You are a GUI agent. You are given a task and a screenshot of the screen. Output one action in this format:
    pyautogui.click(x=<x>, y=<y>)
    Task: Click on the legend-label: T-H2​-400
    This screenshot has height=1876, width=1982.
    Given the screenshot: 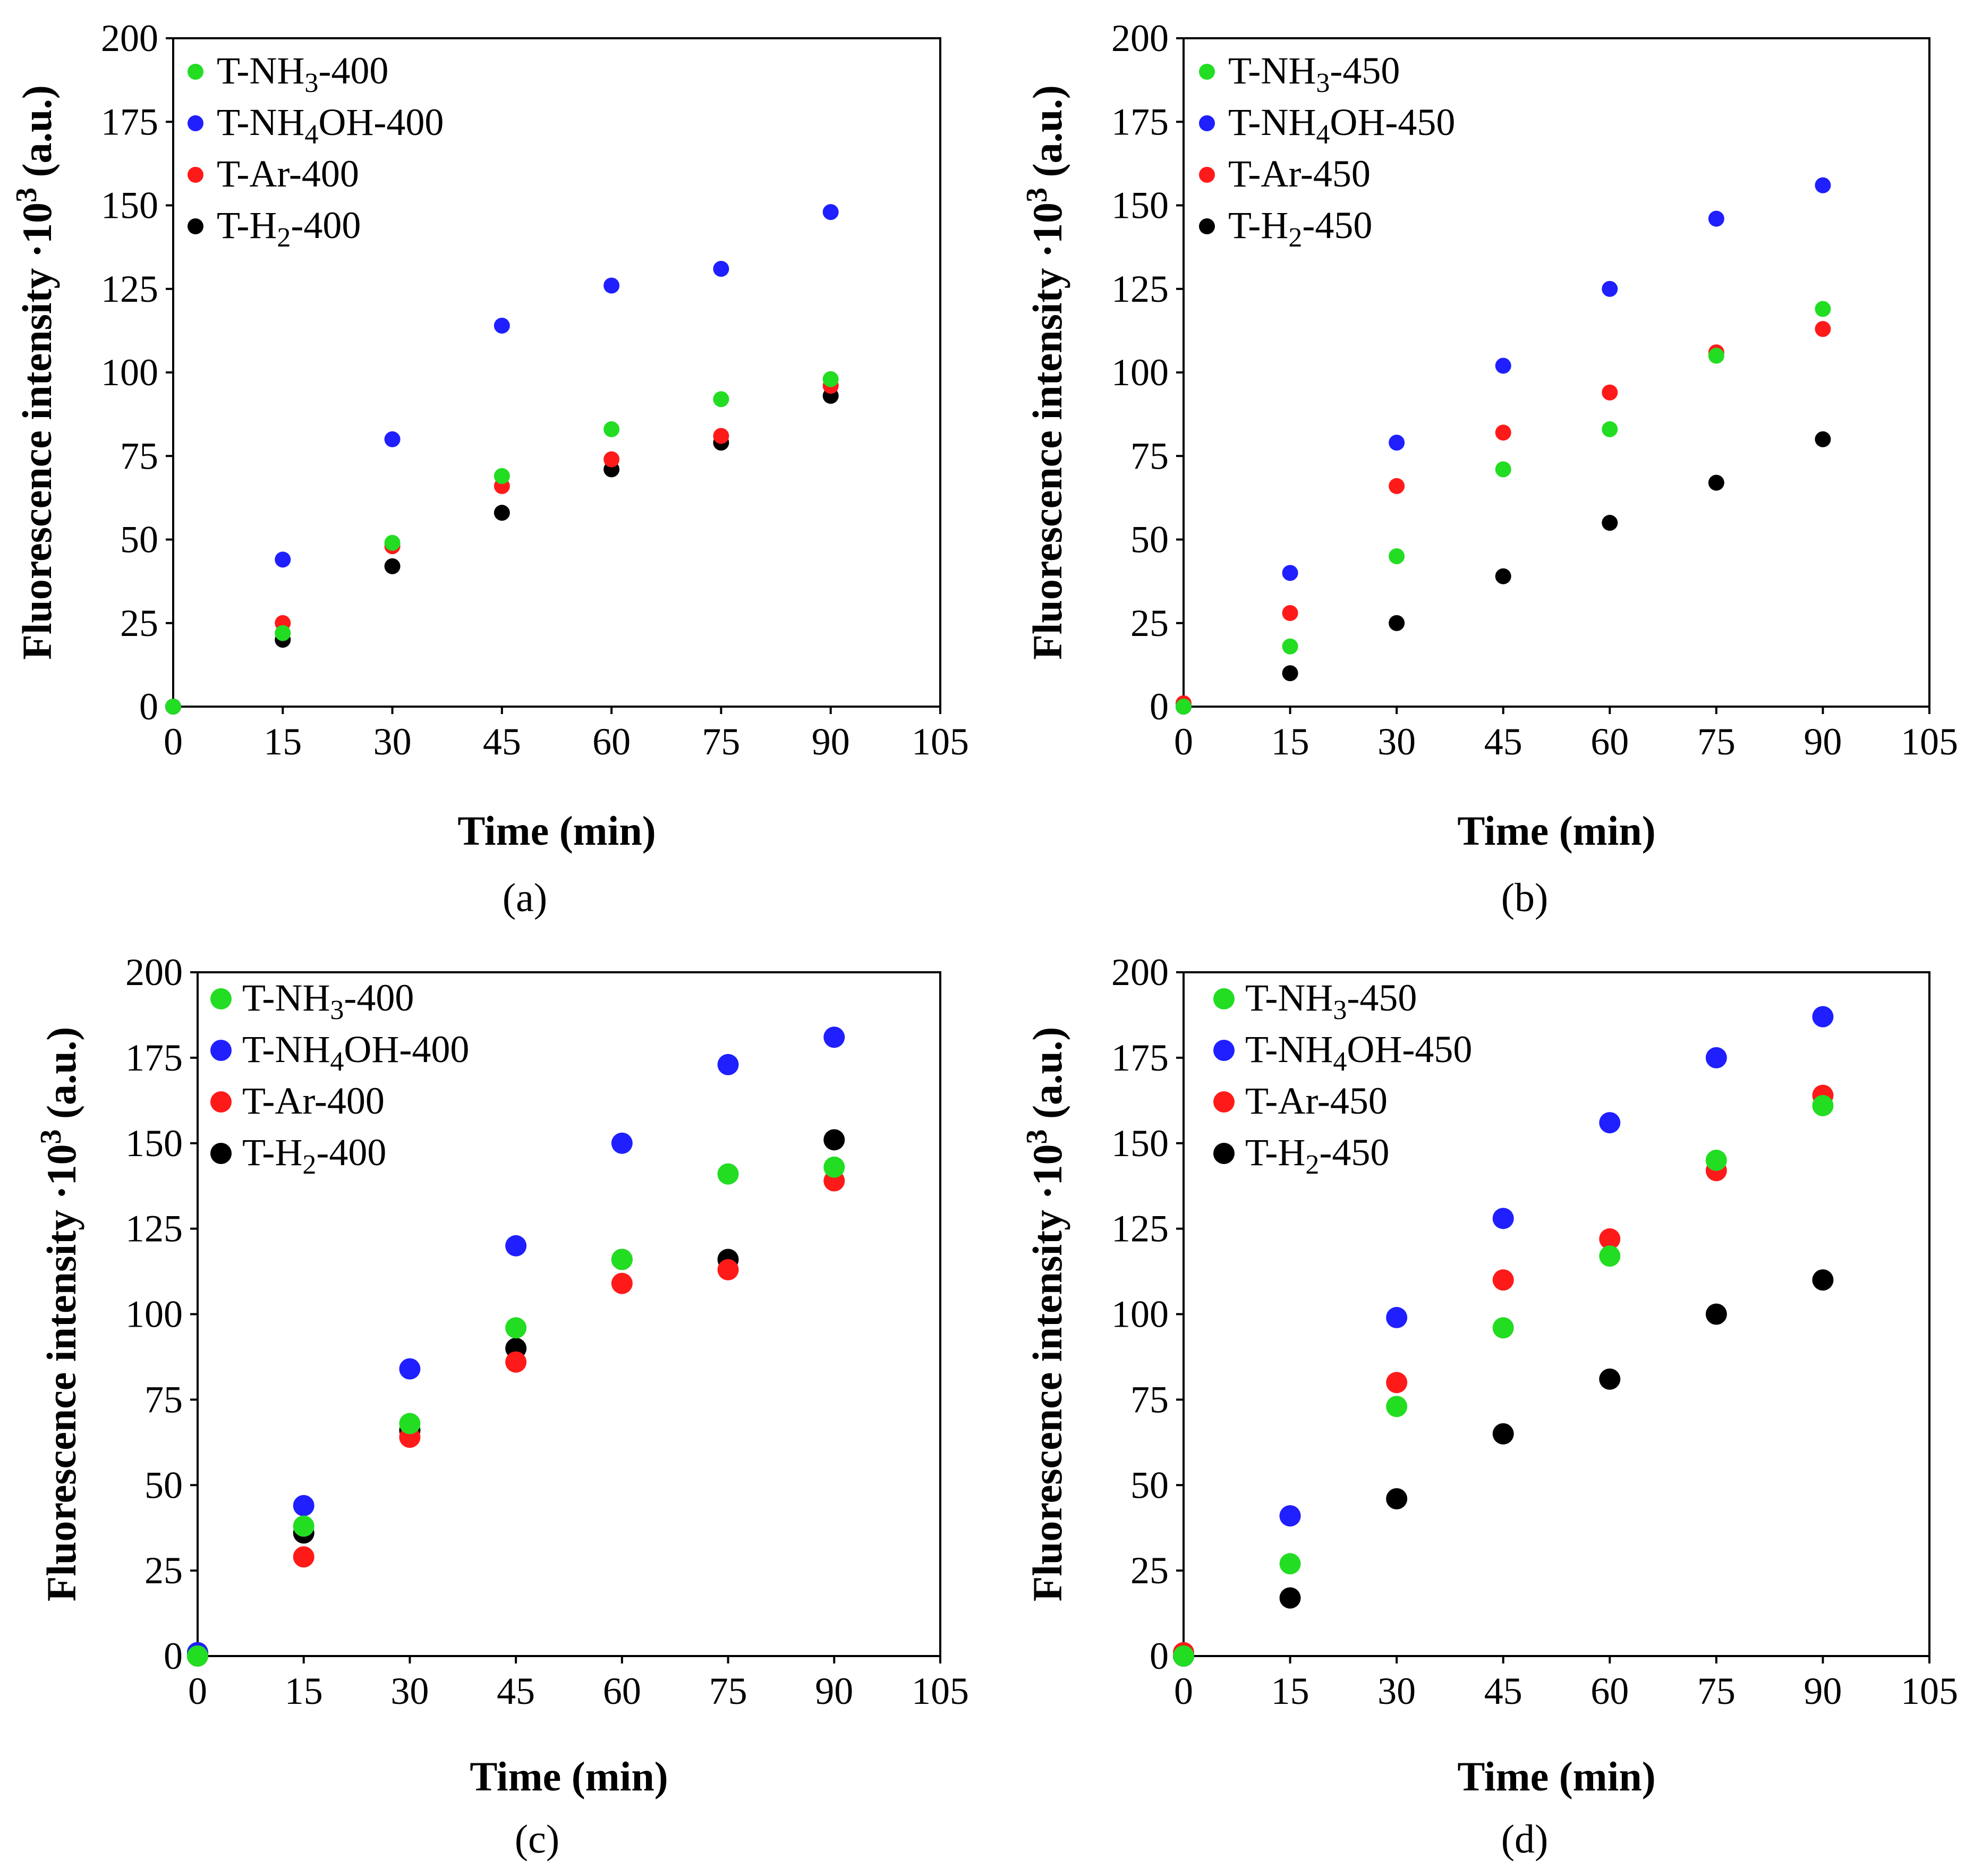 What is the action you would take?
    pyautogui.click(x=314, y=1155)
    